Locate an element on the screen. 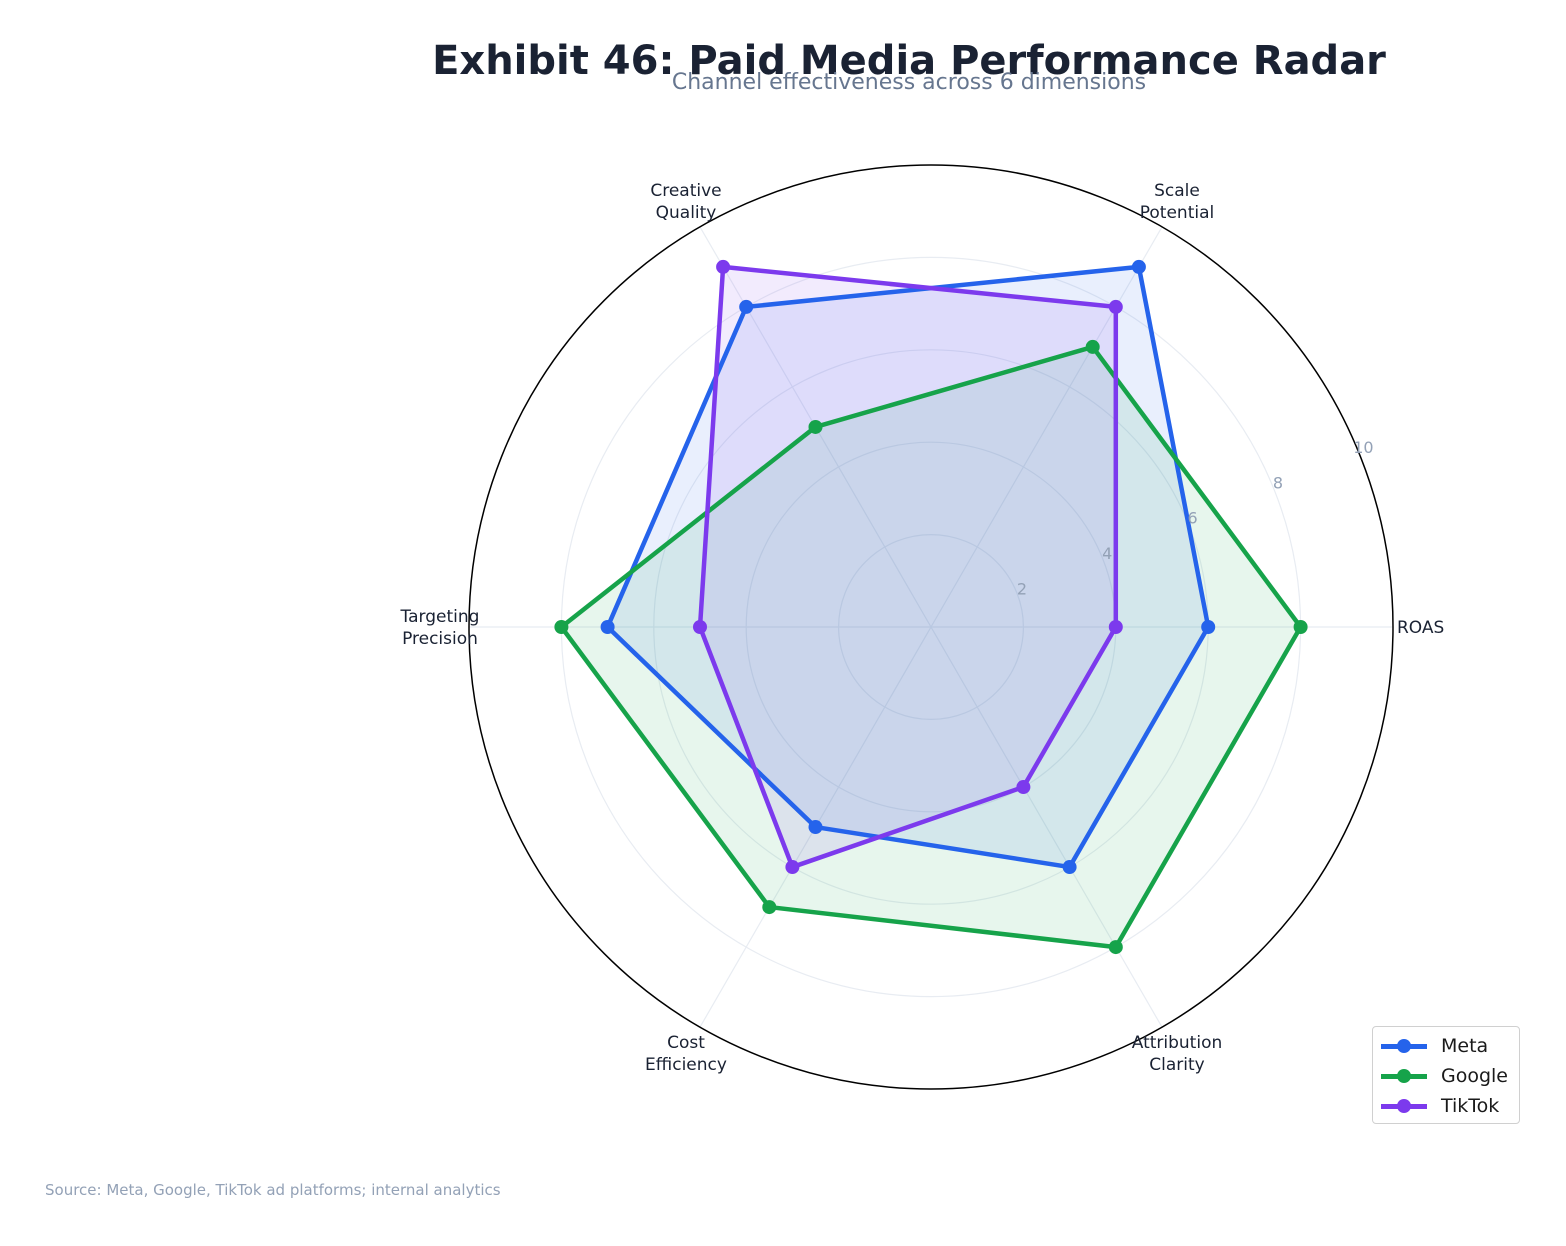 This screenshot has width=1566, height=1246. axis-label: Creative Quality is located at coordinates (685, 202).